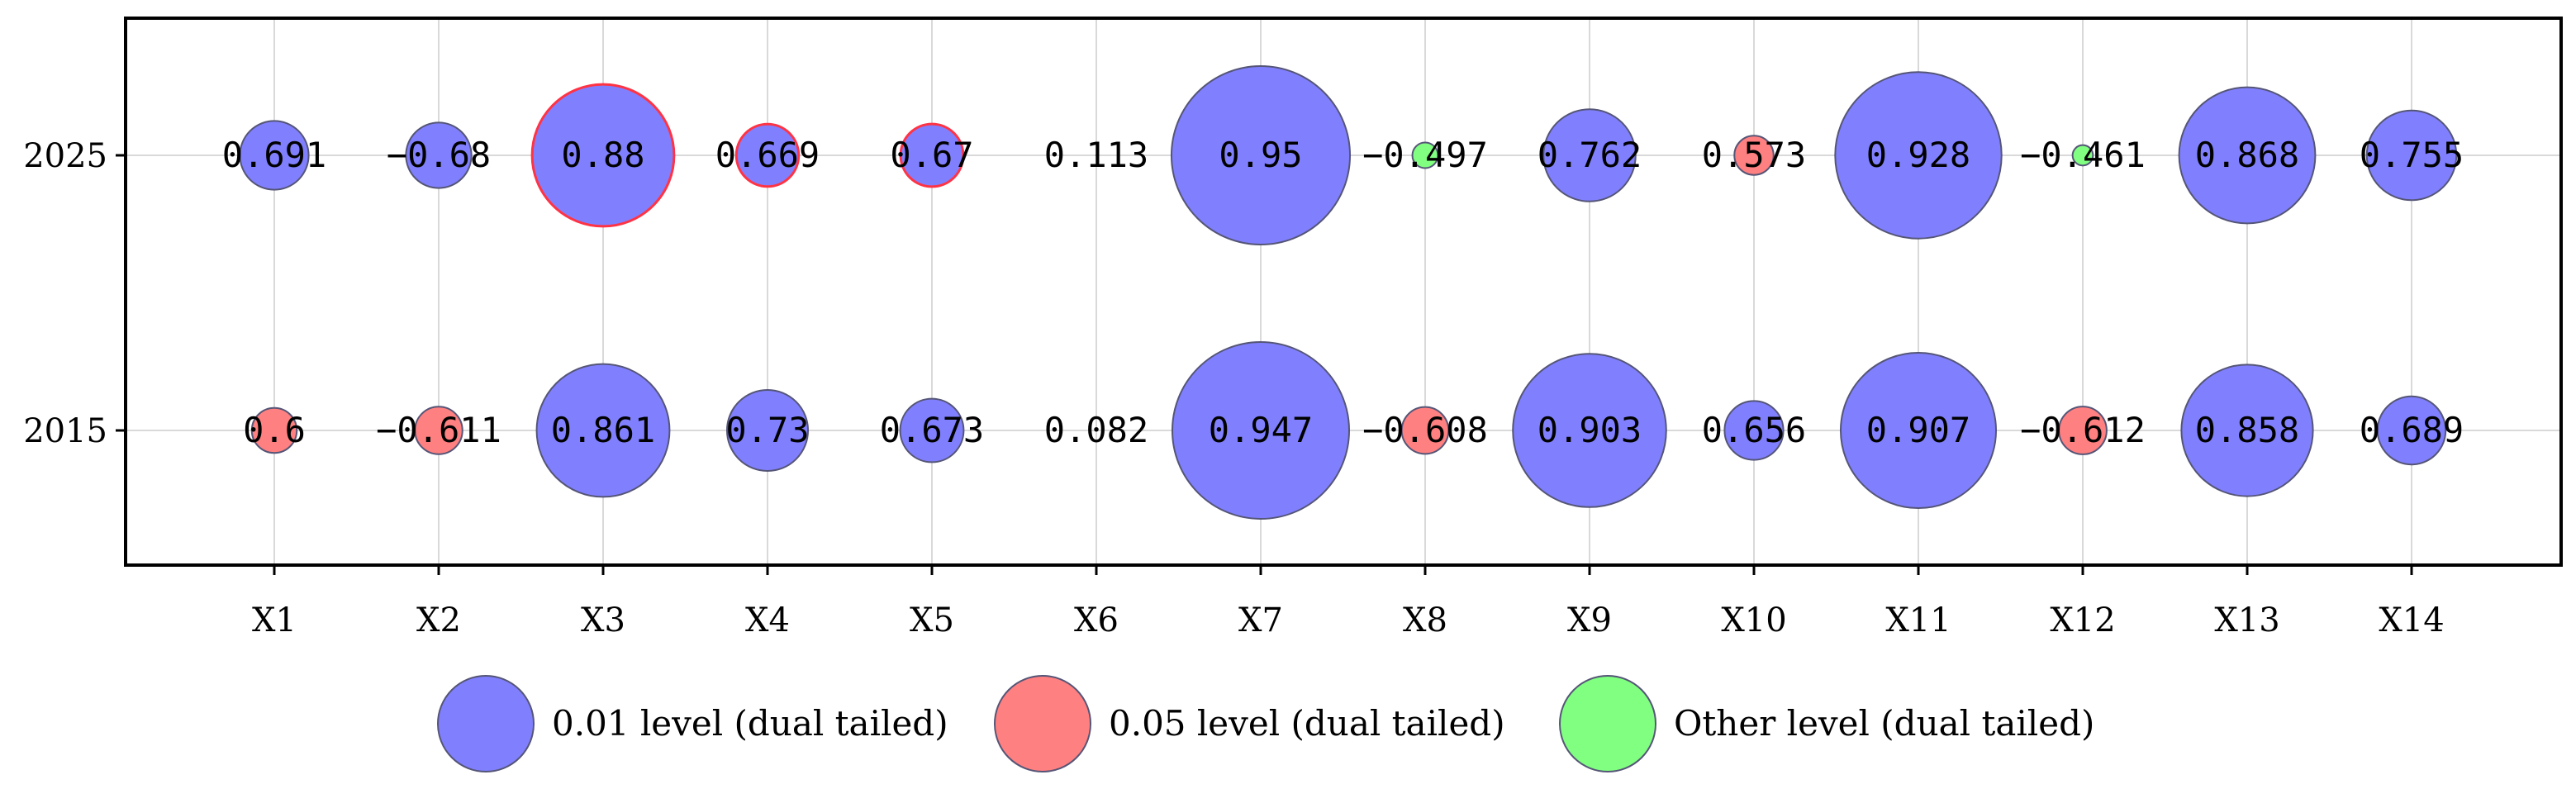 The image size is (2576, 789). I want to click on x-tick-label: X4, so click(767, 620).